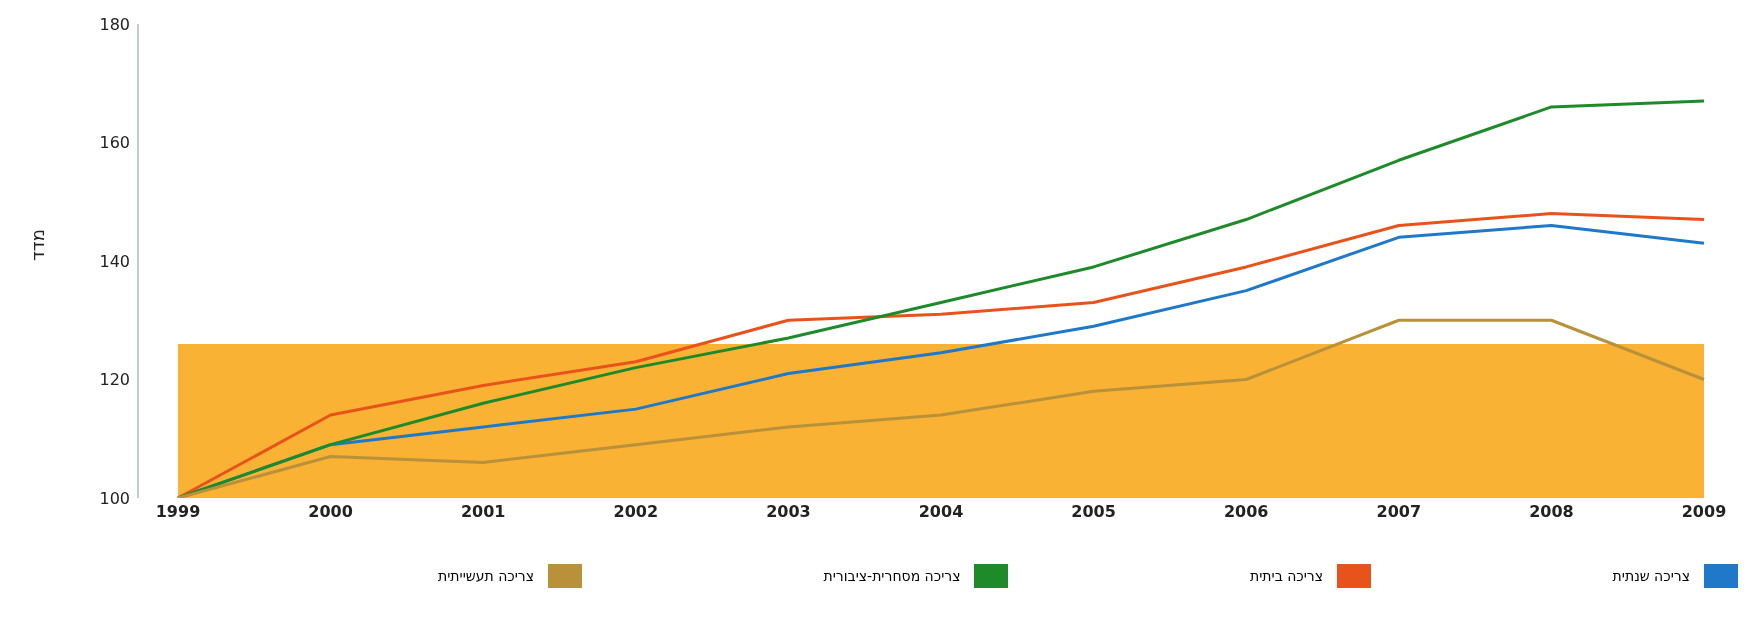  Describe the element at coordinates (1246, 512) in the screenshot. I see `x-tick-label: 2006` at that location.